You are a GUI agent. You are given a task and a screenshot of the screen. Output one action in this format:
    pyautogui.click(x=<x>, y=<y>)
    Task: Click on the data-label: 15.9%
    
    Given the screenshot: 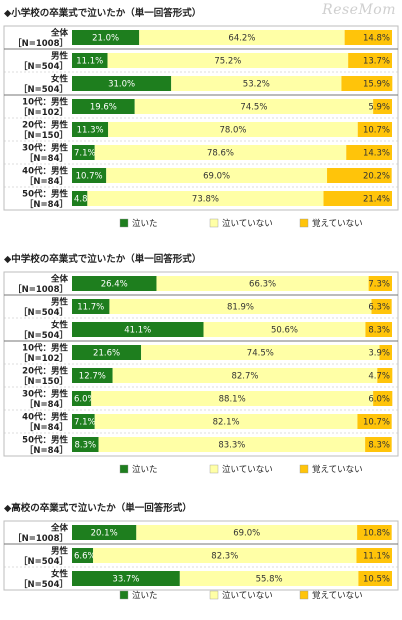 What is the action you would take?
    pyautogui.click(x=376, y=85)
    